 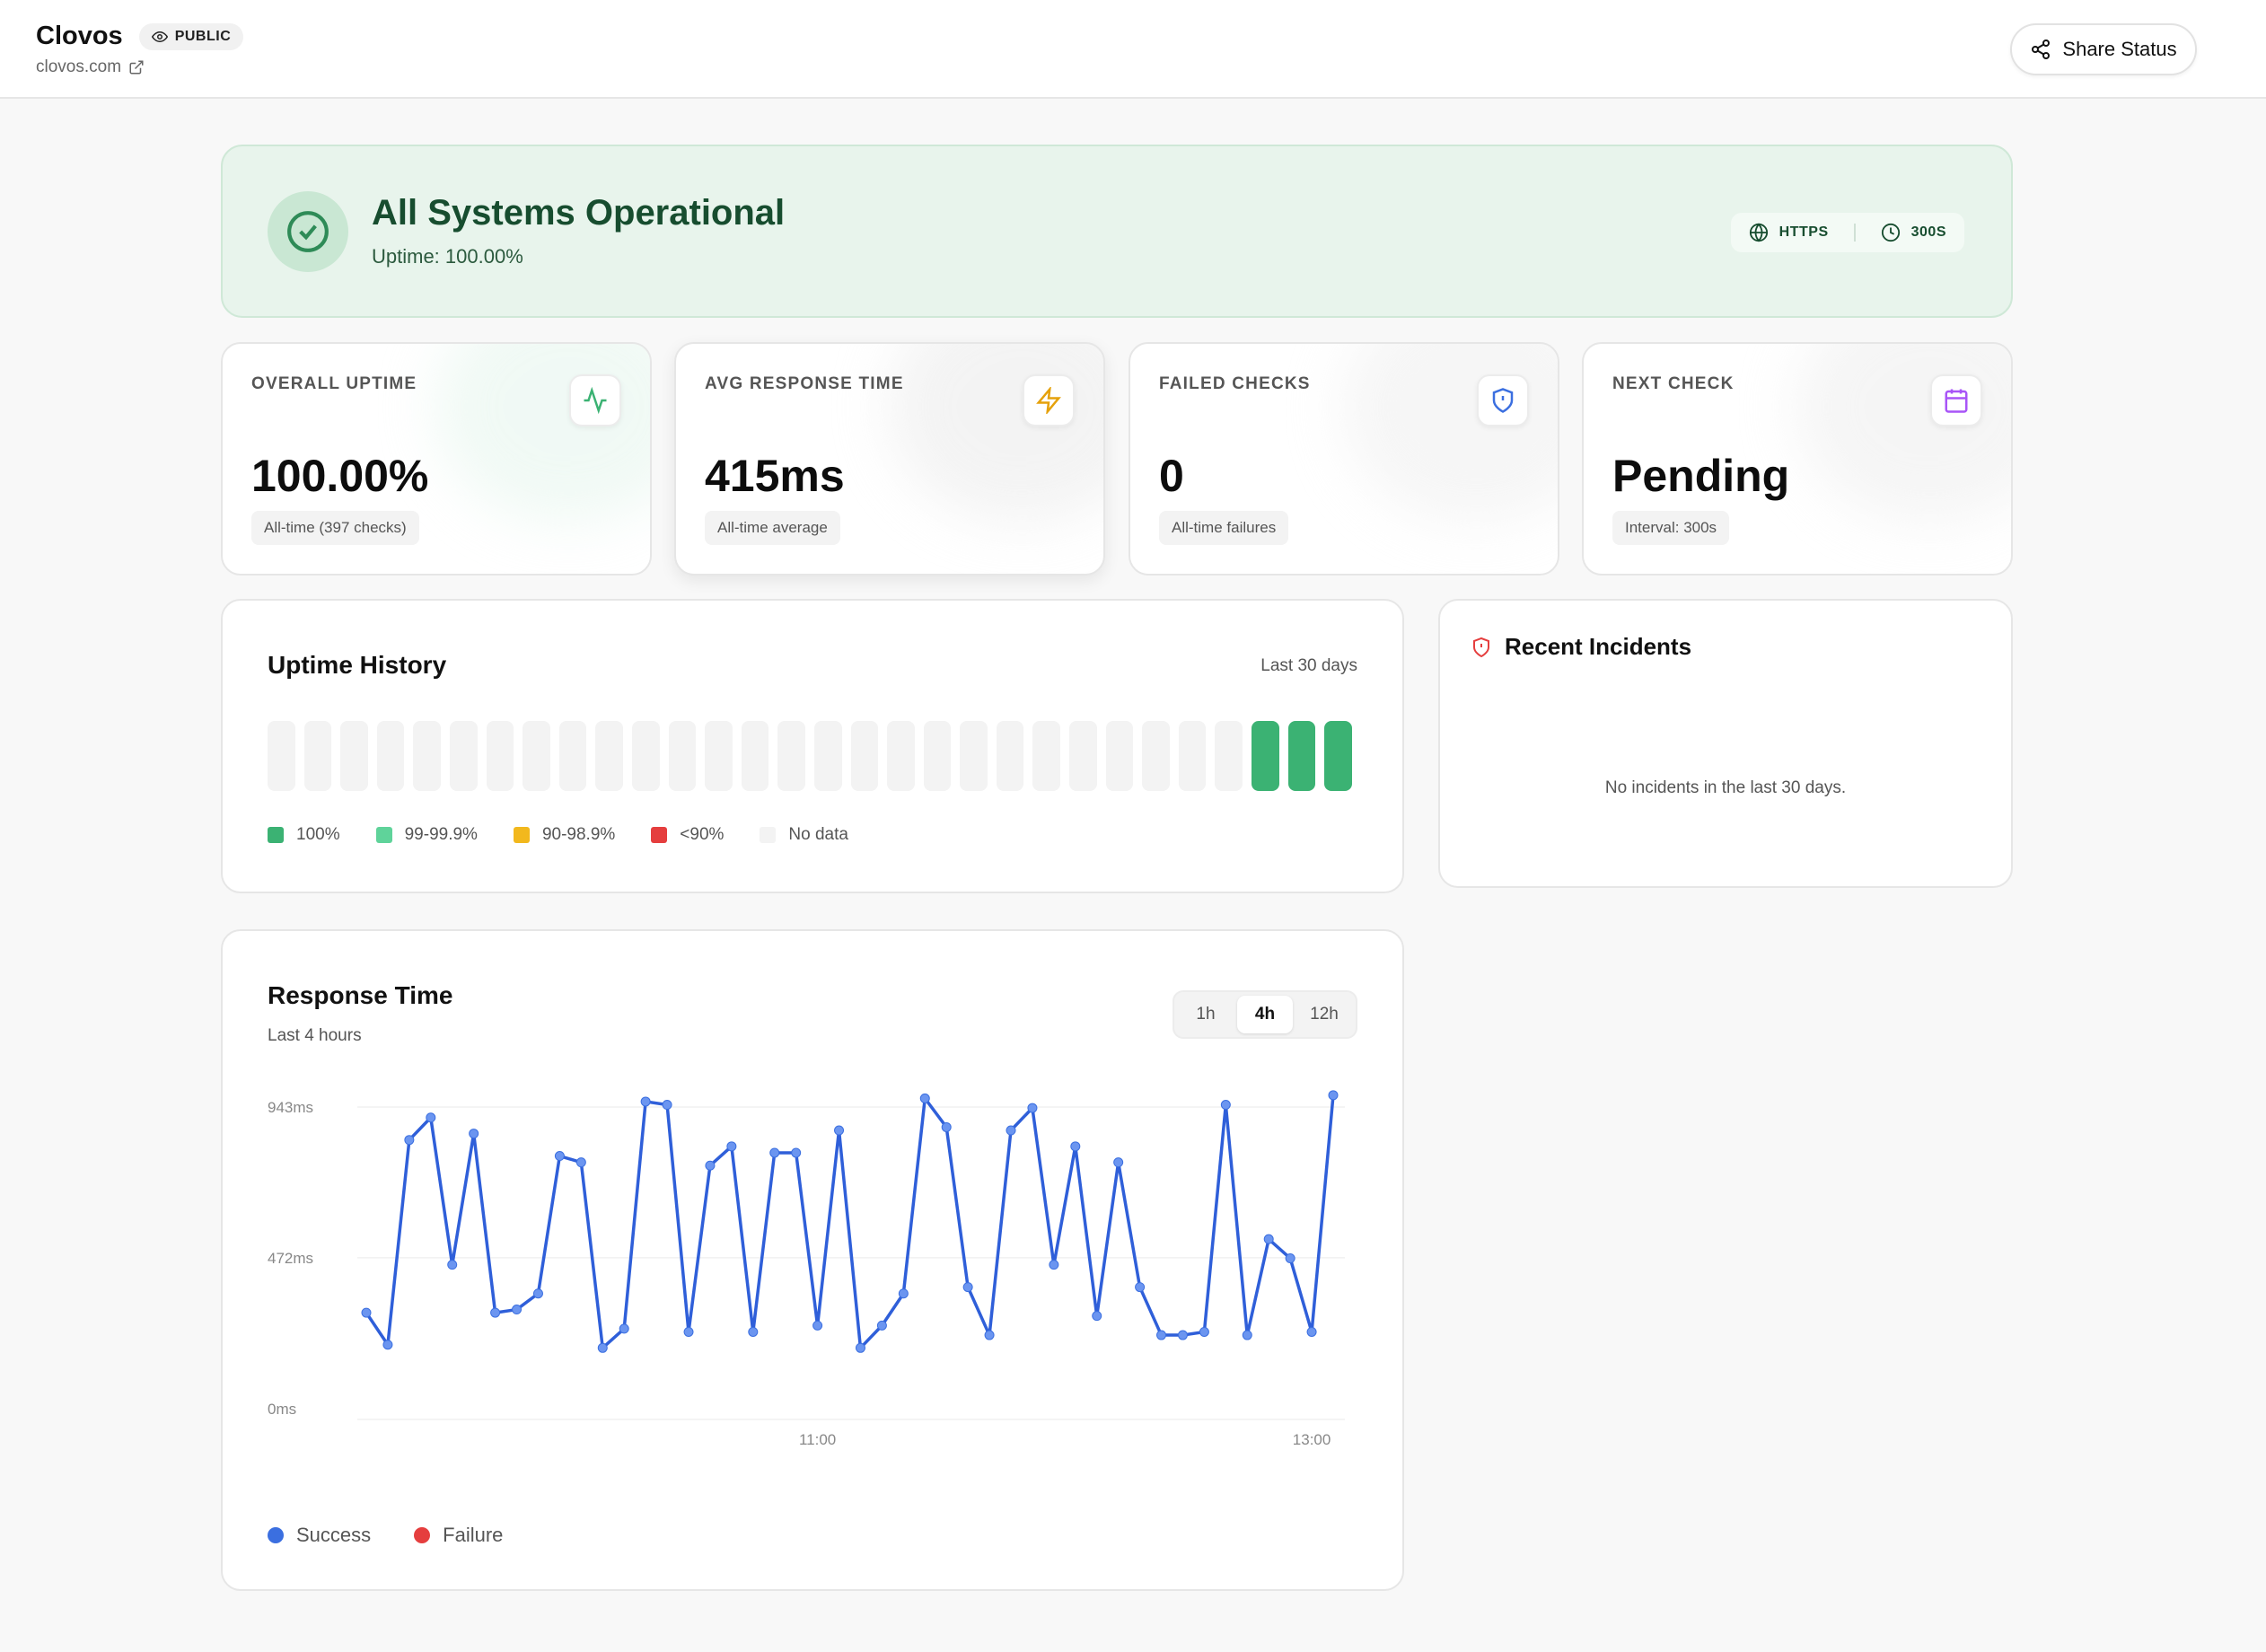 I want to click on tab-4h: 4h, so click(x=1265, y=1015).